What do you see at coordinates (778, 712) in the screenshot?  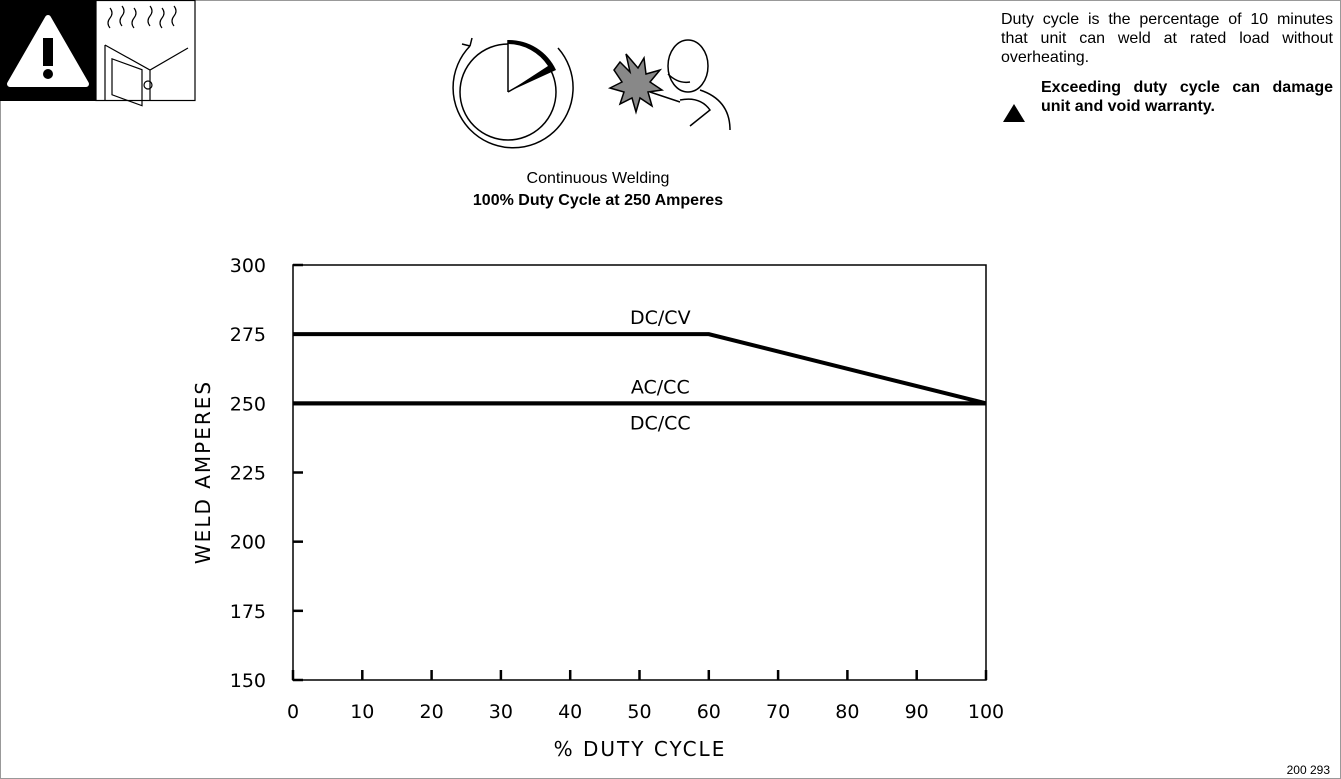 I see `x-tick-label: 70` at bounding box center [778, 712].